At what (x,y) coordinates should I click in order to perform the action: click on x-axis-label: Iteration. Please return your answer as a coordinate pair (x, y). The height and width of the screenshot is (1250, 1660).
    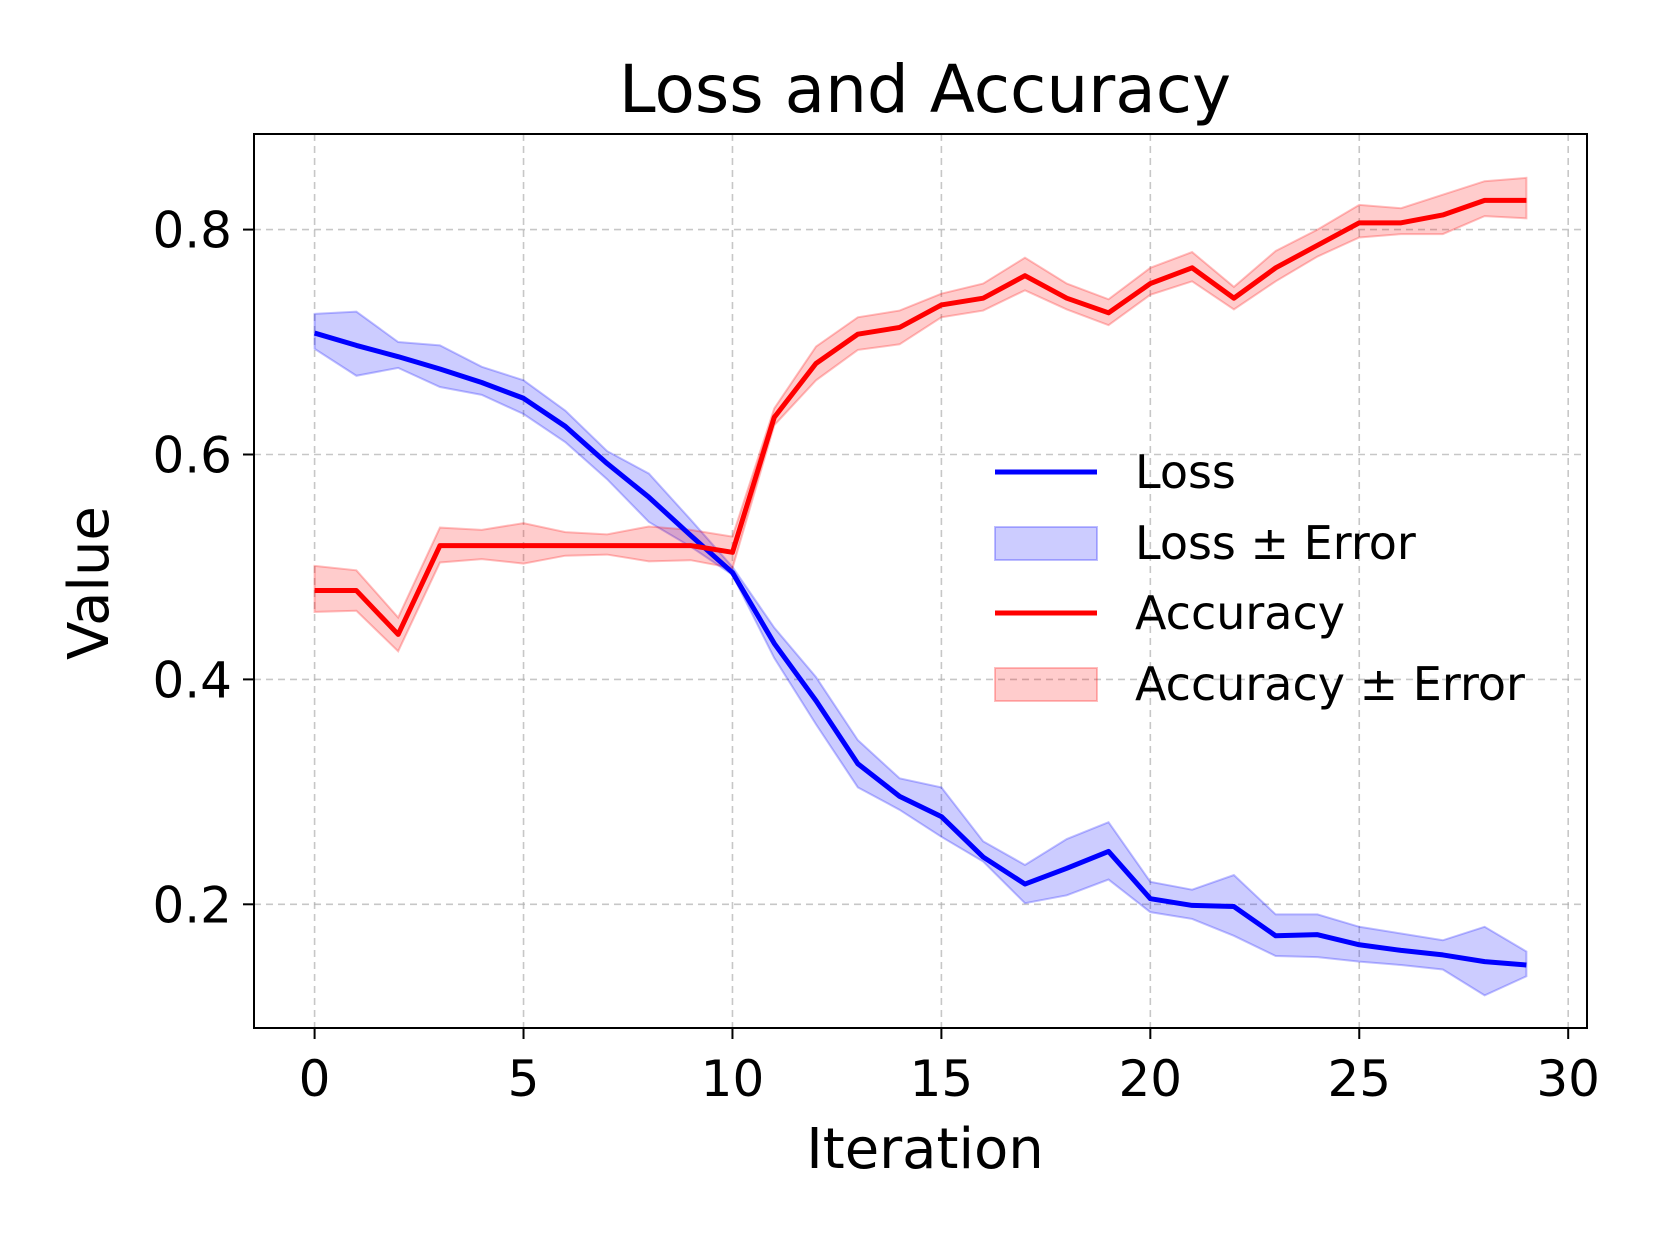
    Looking at the image, I should click on (925, 1149).